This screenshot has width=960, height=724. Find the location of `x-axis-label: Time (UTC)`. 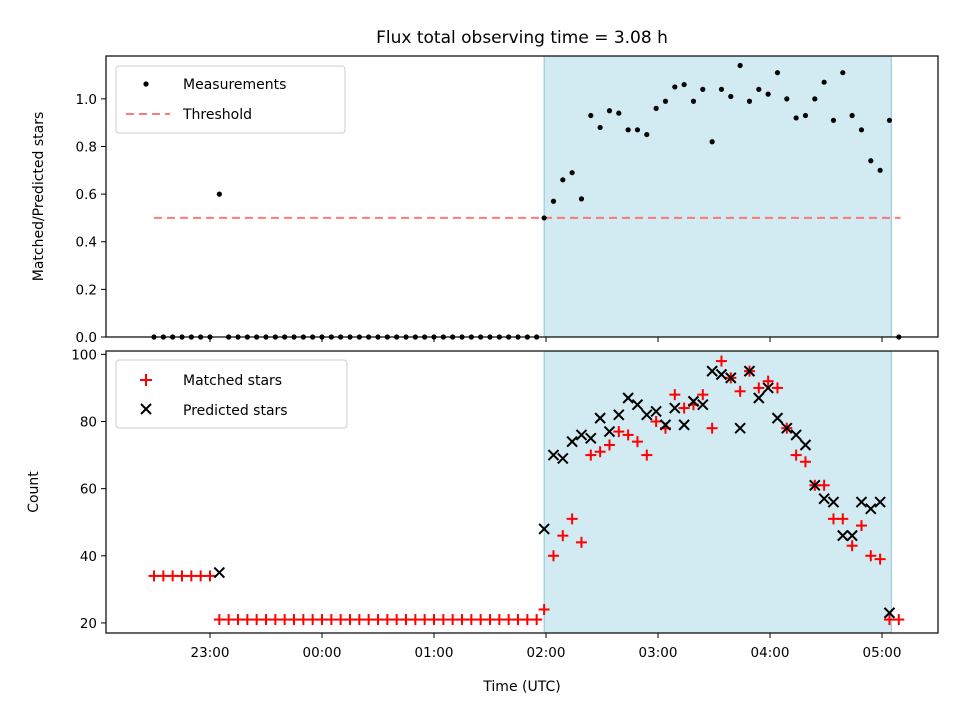

x-axis-label: Time (UTC) is located at coordinates (521, 687).